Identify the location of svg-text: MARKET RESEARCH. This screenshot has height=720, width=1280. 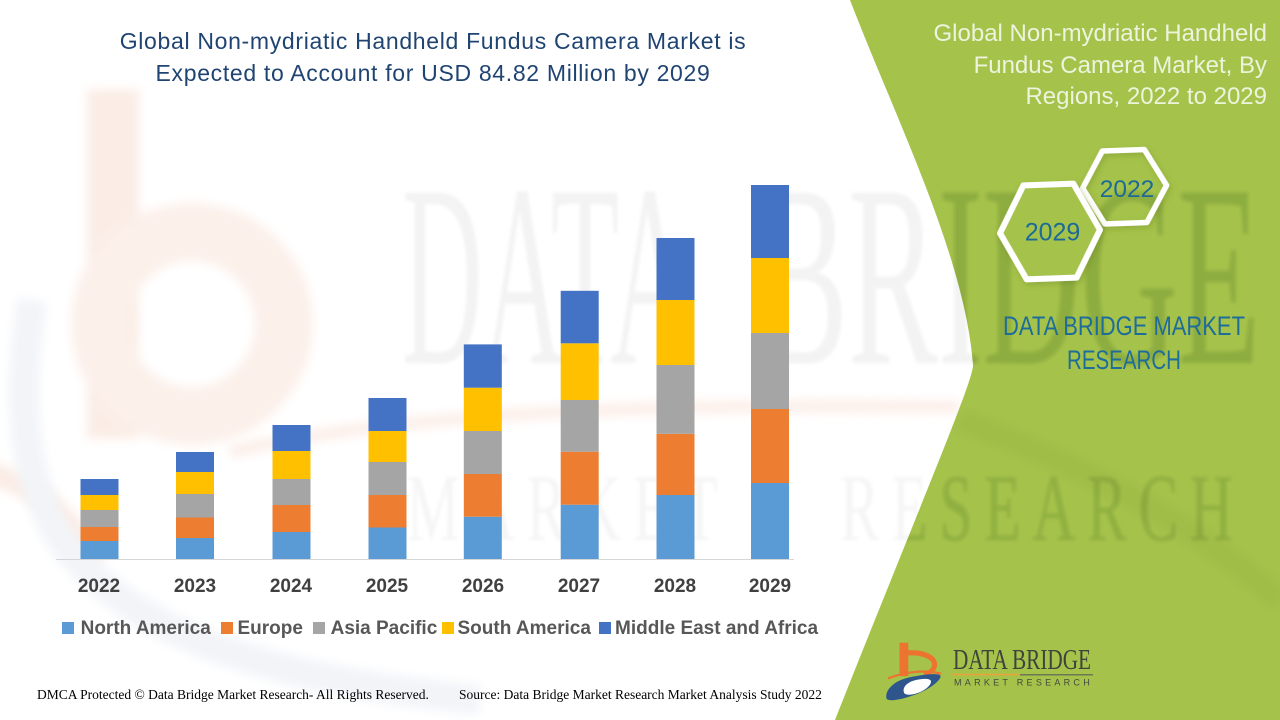
(1023, 683).